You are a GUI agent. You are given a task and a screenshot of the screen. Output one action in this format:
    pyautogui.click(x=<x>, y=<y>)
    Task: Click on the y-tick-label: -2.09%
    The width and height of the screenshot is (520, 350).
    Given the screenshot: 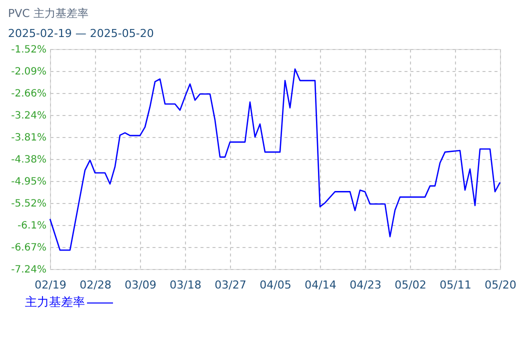 What is the action you would take?
    pyautogui.click(x=28, y=72)
    